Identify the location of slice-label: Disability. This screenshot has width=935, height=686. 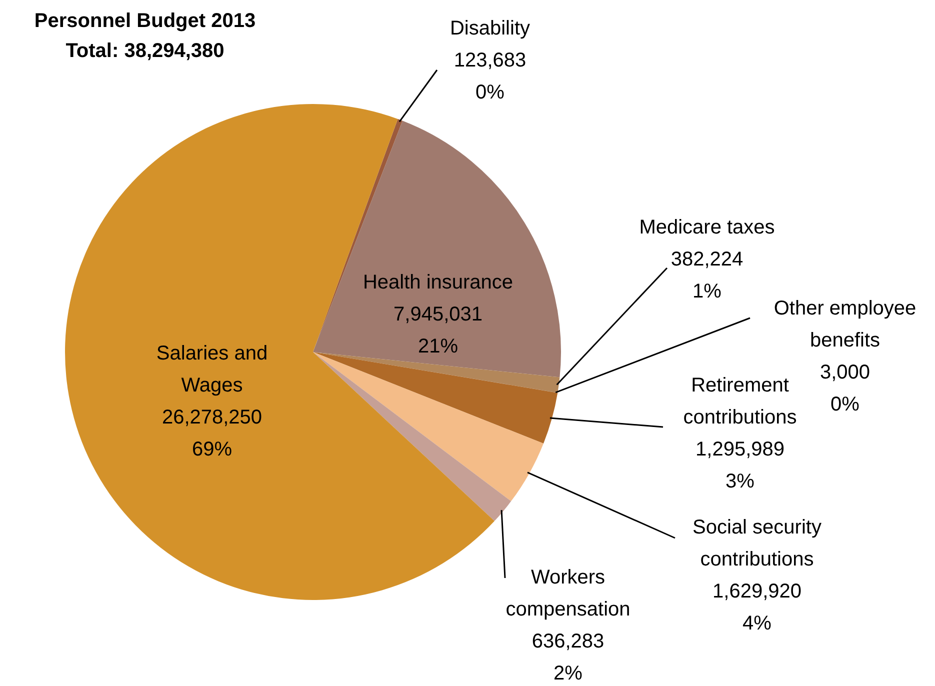
(490, 29).